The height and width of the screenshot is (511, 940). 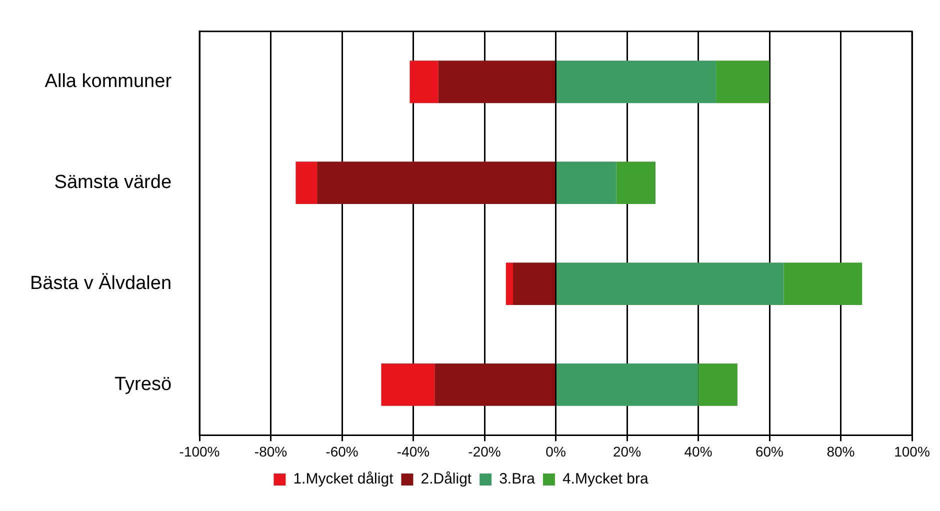 What do you see at coordinates (556, 451) in the screenshot?
I see `x-tick-label: 0%` at bounding box center [556, 451].